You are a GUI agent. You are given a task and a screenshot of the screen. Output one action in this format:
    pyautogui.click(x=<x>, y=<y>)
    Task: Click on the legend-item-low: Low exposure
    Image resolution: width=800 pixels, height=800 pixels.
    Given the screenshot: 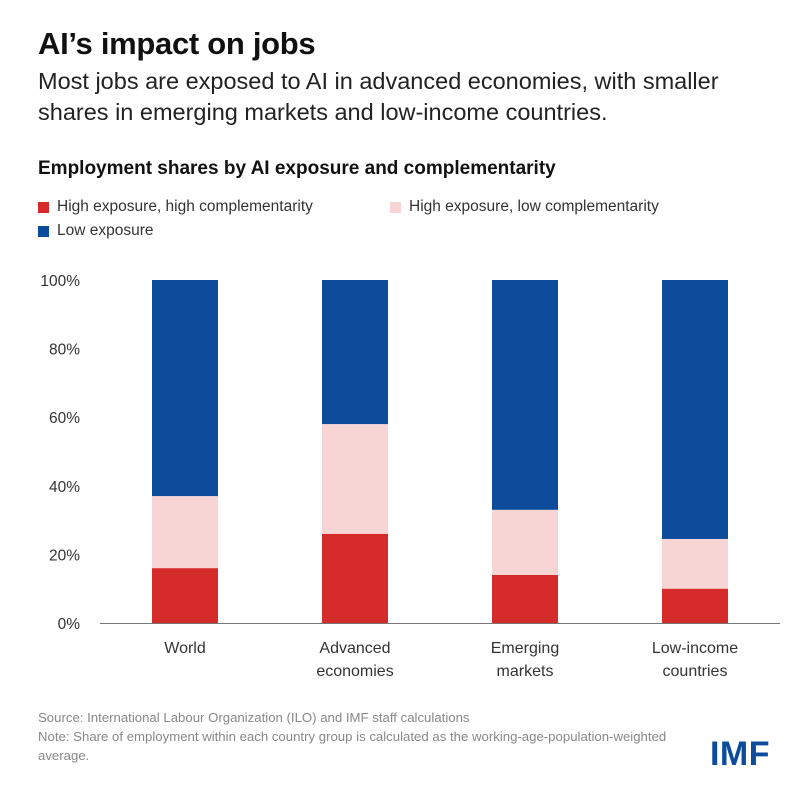 What is the action you would take?
    pyautogui.click(x=96, y=231)
    